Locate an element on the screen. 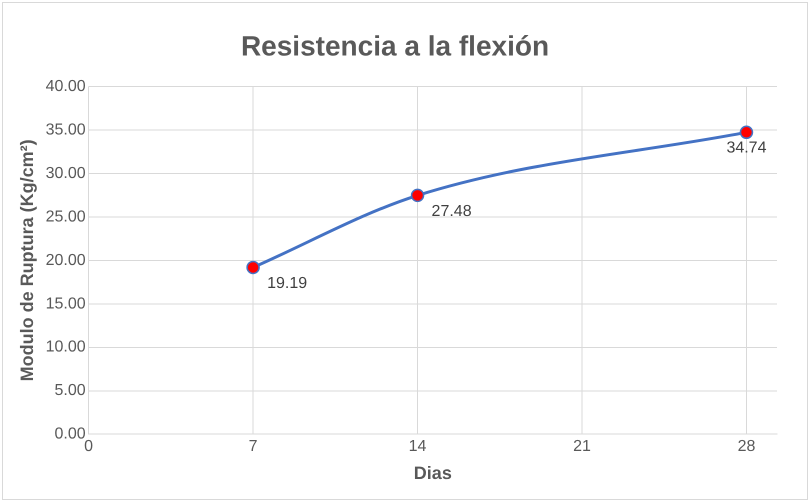 This screenshot has height=502, width=810. y-tick-label: 0.00 is located at coordinates (70, 434).